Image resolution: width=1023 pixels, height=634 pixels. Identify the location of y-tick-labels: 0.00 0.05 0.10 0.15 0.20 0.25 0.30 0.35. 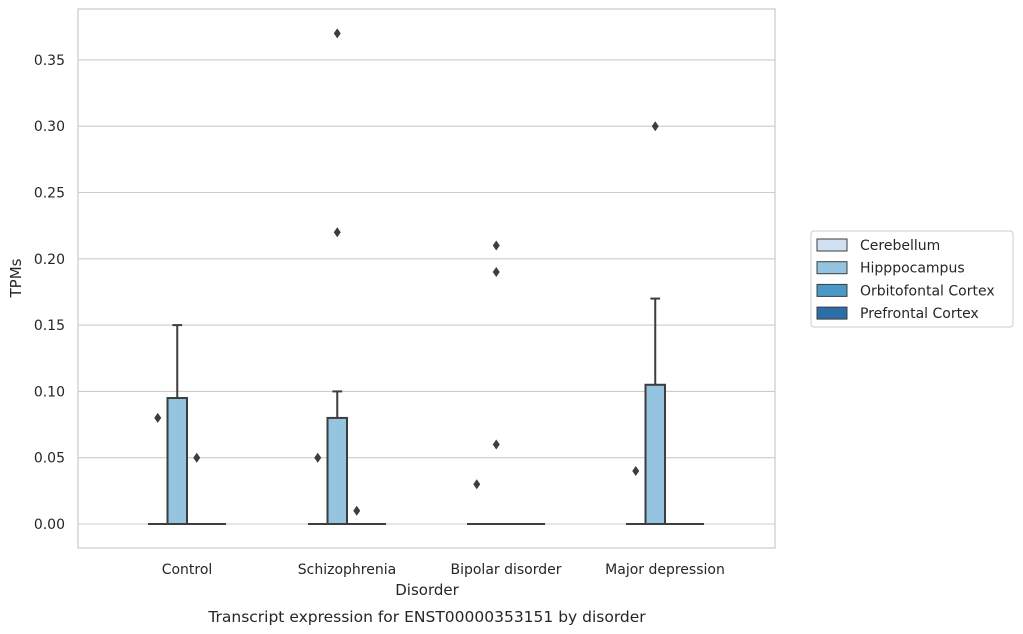
(49, 293).